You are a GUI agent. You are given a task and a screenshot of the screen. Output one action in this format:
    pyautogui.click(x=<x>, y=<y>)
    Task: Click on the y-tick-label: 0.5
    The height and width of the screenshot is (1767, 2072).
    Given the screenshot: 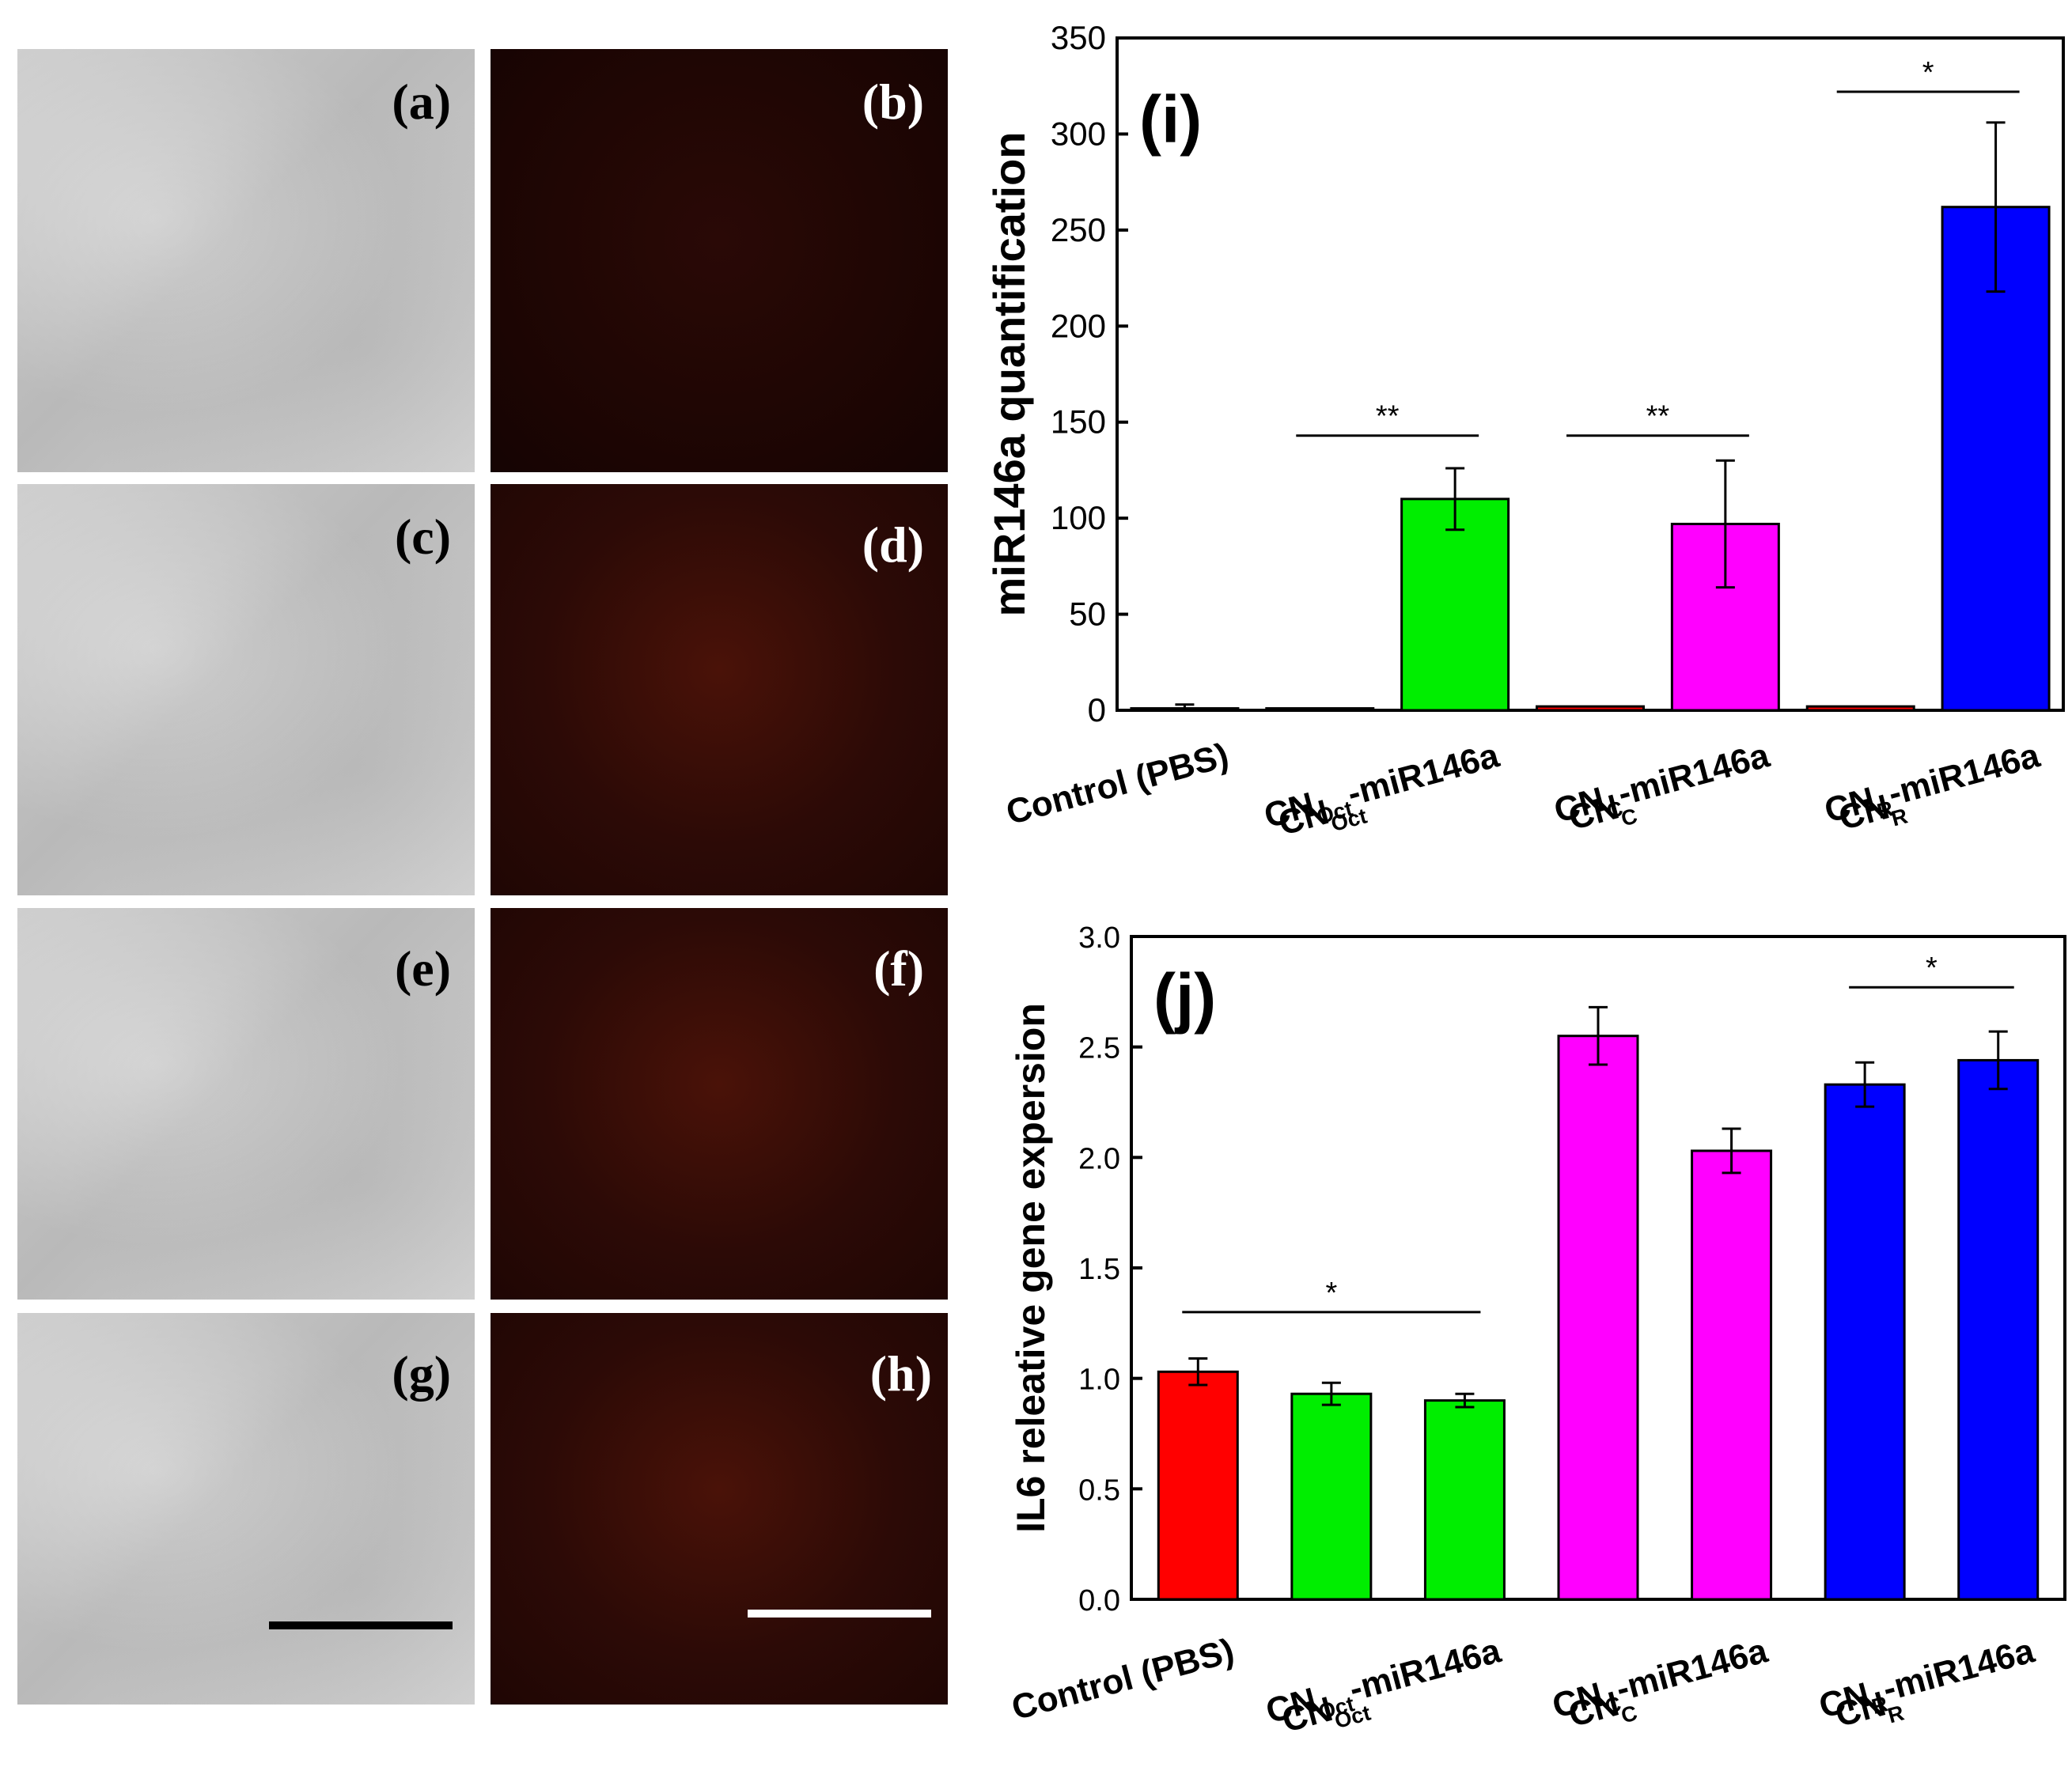 What is the action you would take?
    pyautogui.click(x=1099, y=1490)
    